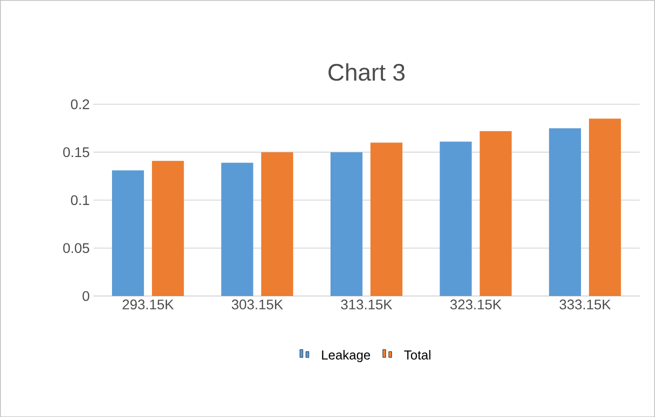 This screenshot has width=655, height=417. Describe the element at coordinates (585, 304) in the screenshot. I see `x-tick-label: 333.15K` at that location.